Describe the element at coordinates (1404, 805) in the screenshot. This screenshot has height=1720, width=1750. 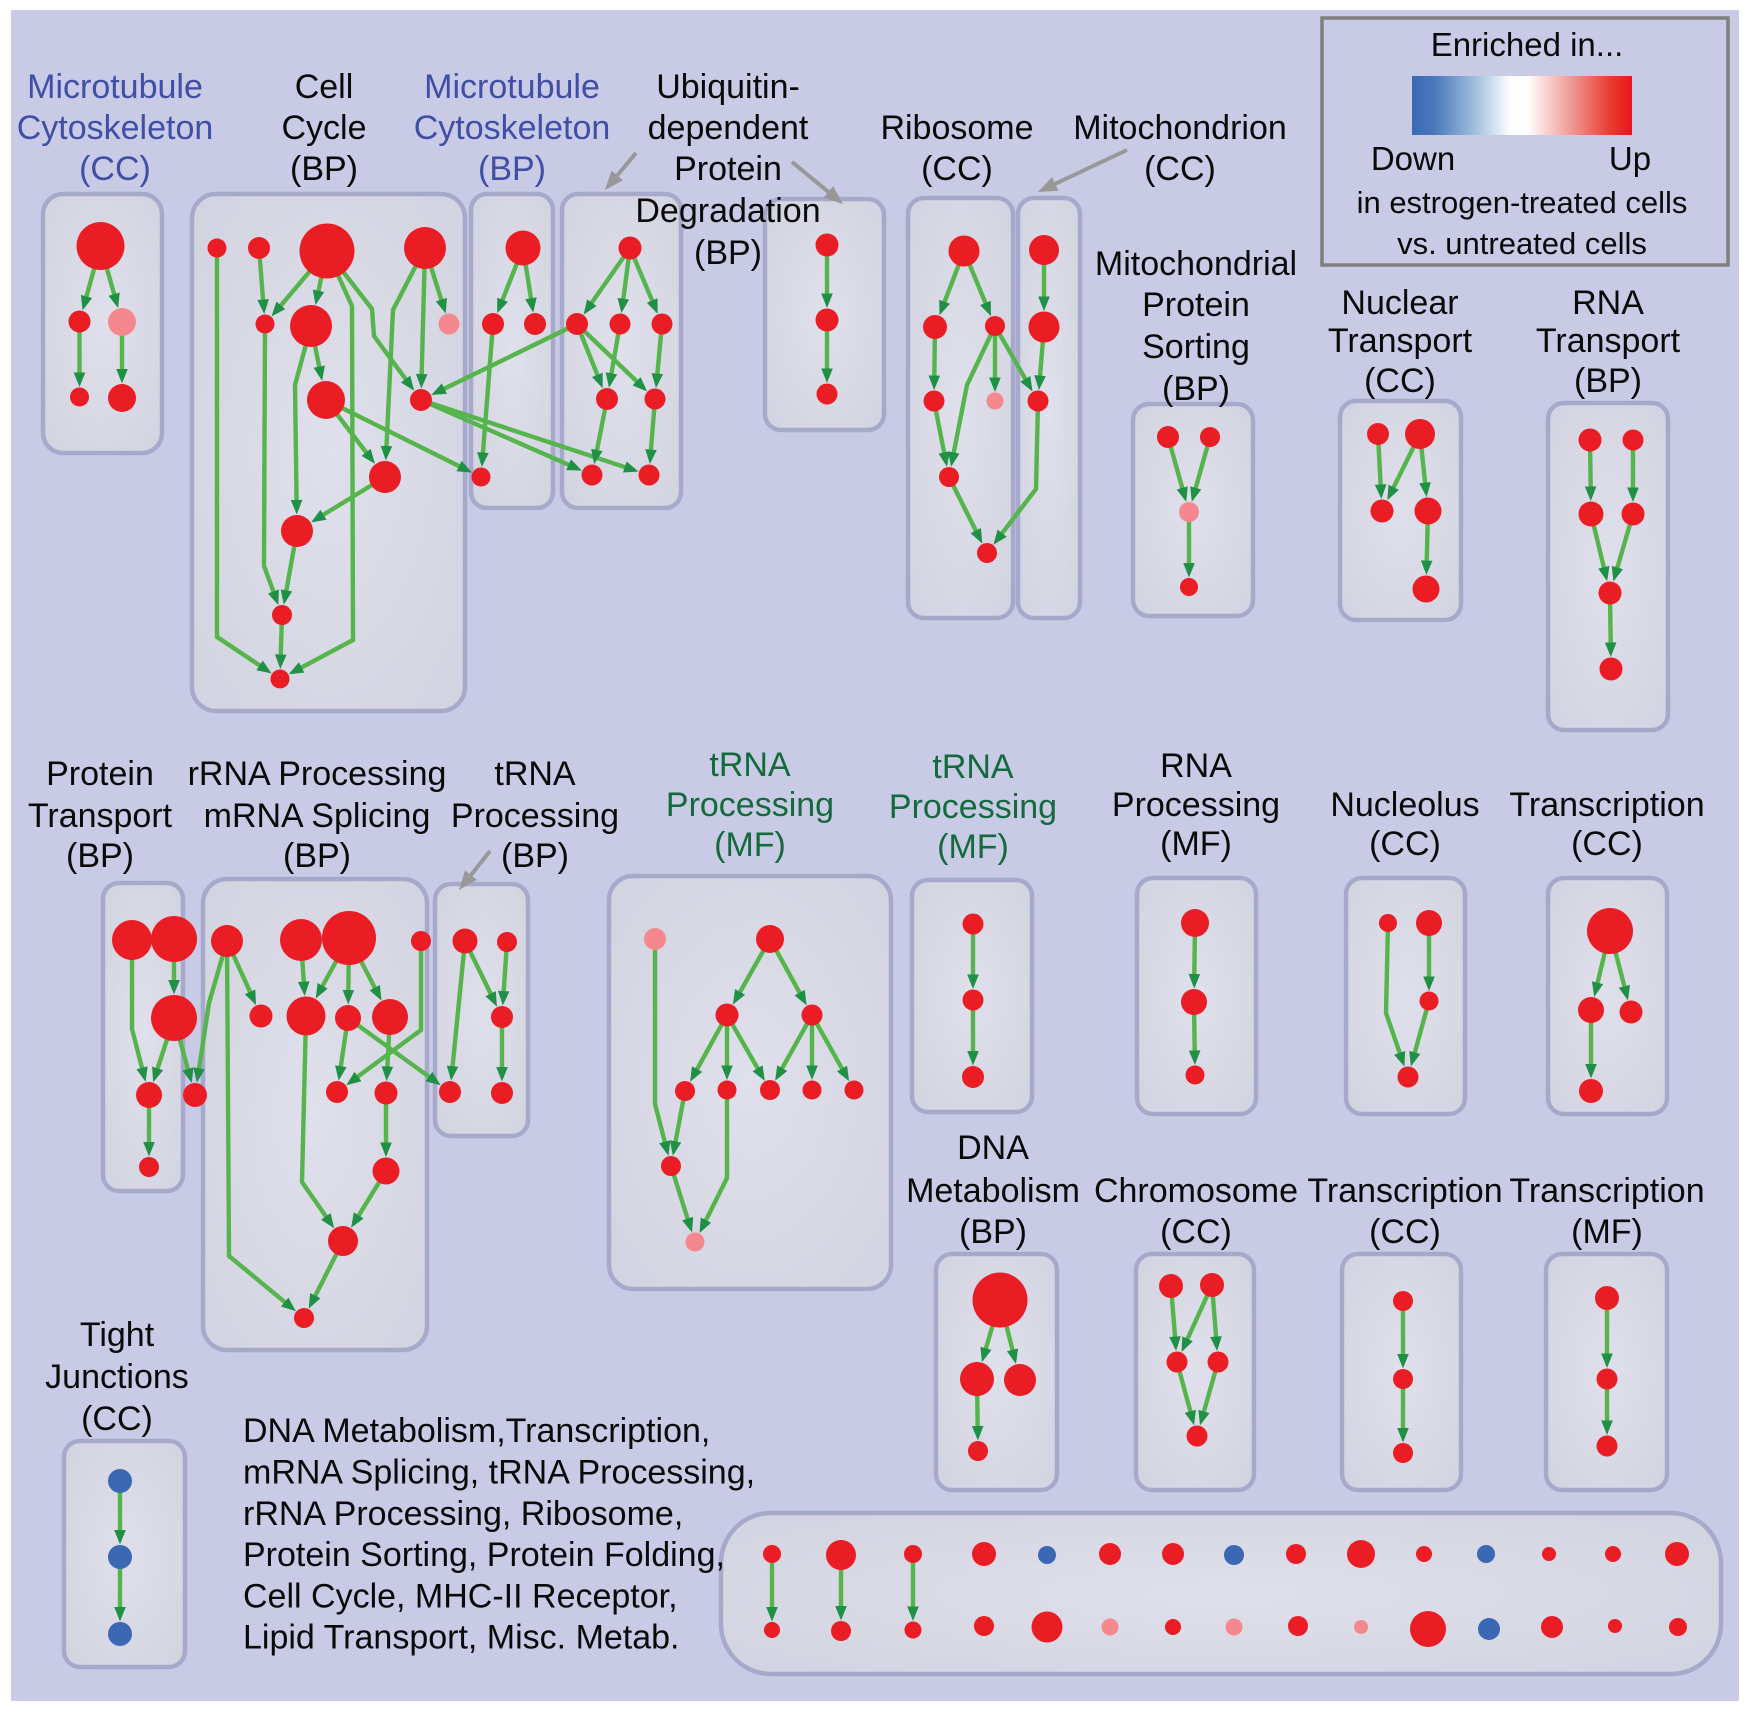
I see `svg-text: Nucleolus` at that location.